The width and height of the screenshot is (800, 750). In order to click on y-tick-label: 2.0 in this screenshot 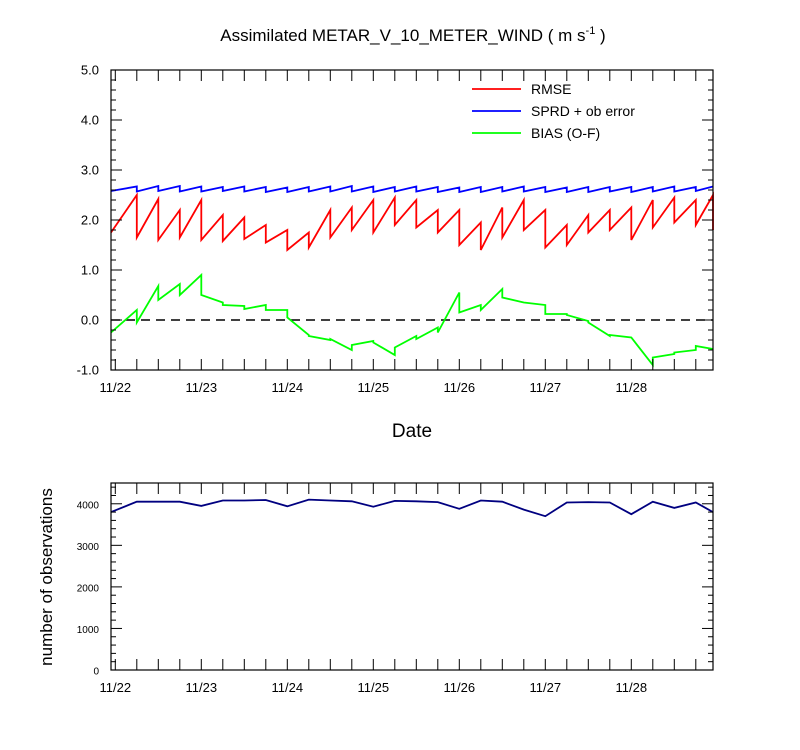, I will do `click(90, 220)`.